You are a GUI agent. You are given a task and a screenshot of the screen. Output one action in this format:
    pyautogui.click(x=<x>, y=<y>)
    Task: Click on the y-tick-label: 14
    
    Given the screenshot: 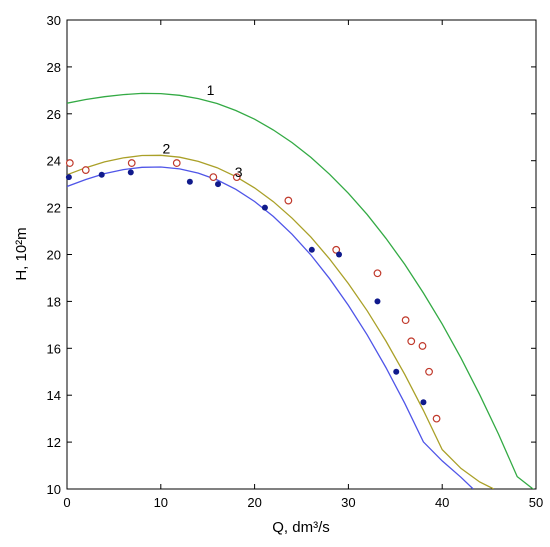 What is the action you would take?
    pyautogui.click(x=54, y=395)
    